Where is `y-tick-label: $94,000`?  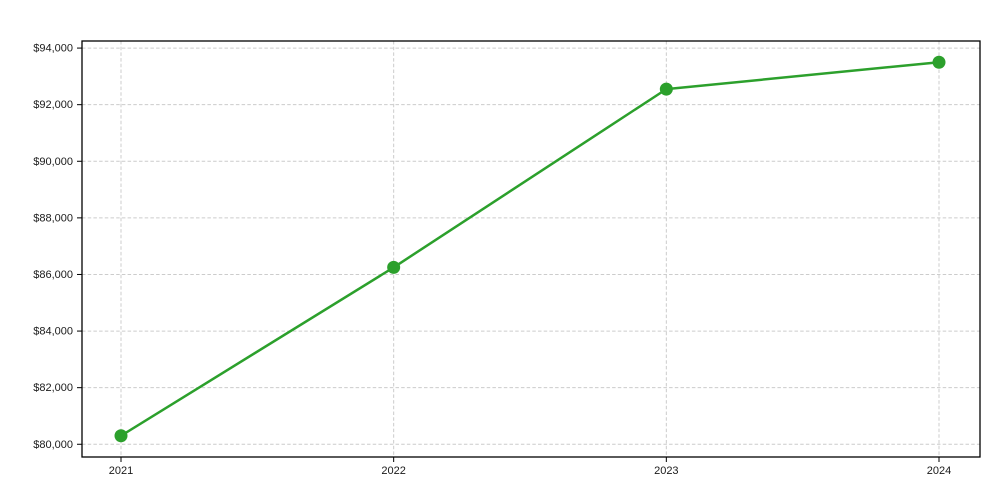
y-tick-label: $94,000 is located at coordinates (53, 49).